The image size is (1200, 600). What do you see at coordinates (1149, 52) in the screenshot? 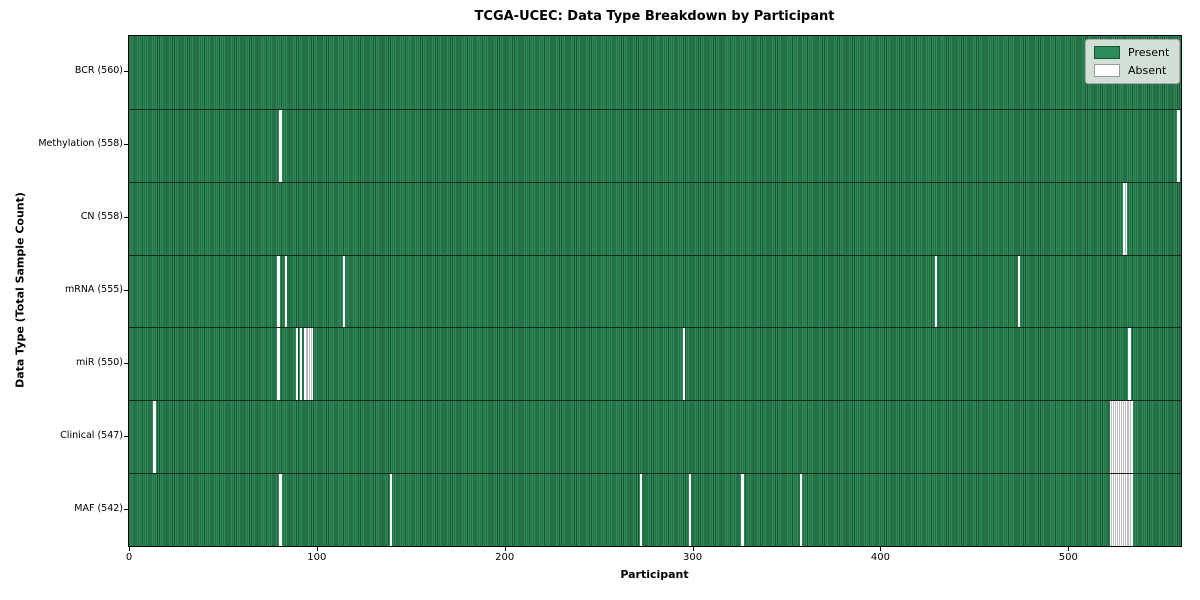
I see `legend-present-label: Present` at bounding box center [1149, 52].